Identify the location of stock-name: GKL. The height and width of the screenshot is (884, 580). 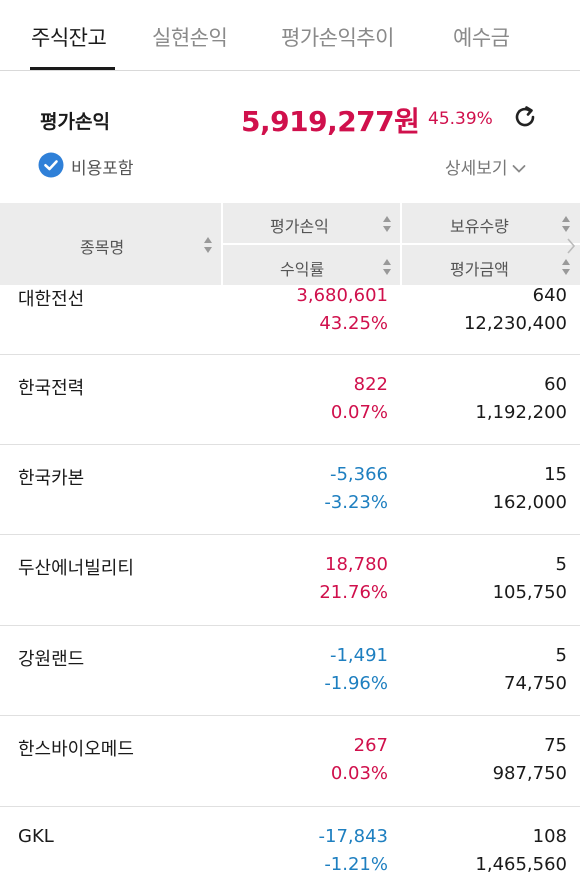
(36, 836).